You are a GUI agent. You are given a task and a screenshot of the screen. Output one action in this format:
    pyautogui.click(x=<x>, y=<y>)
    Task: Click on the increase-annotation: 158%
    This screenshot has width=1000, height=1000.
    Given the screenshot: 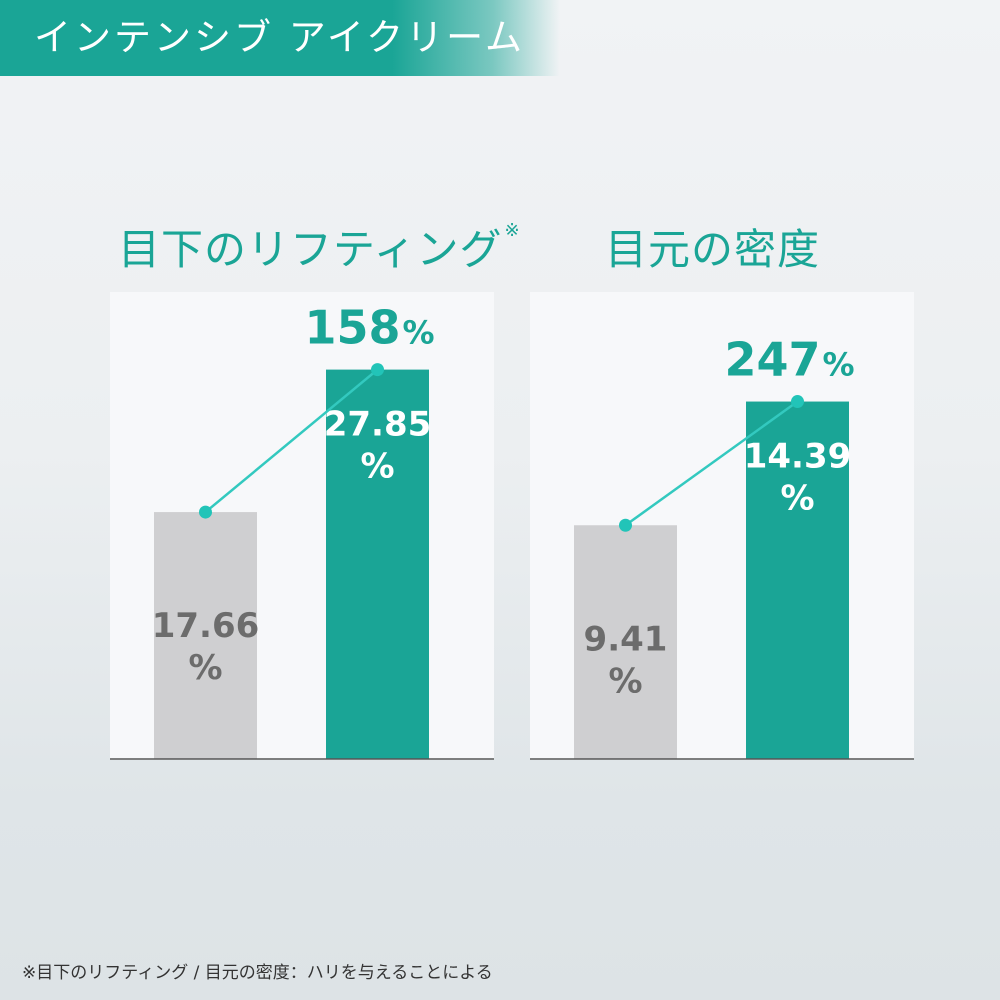 What is the action you would take?
    pyautogui.click(x=369, y=328)
    